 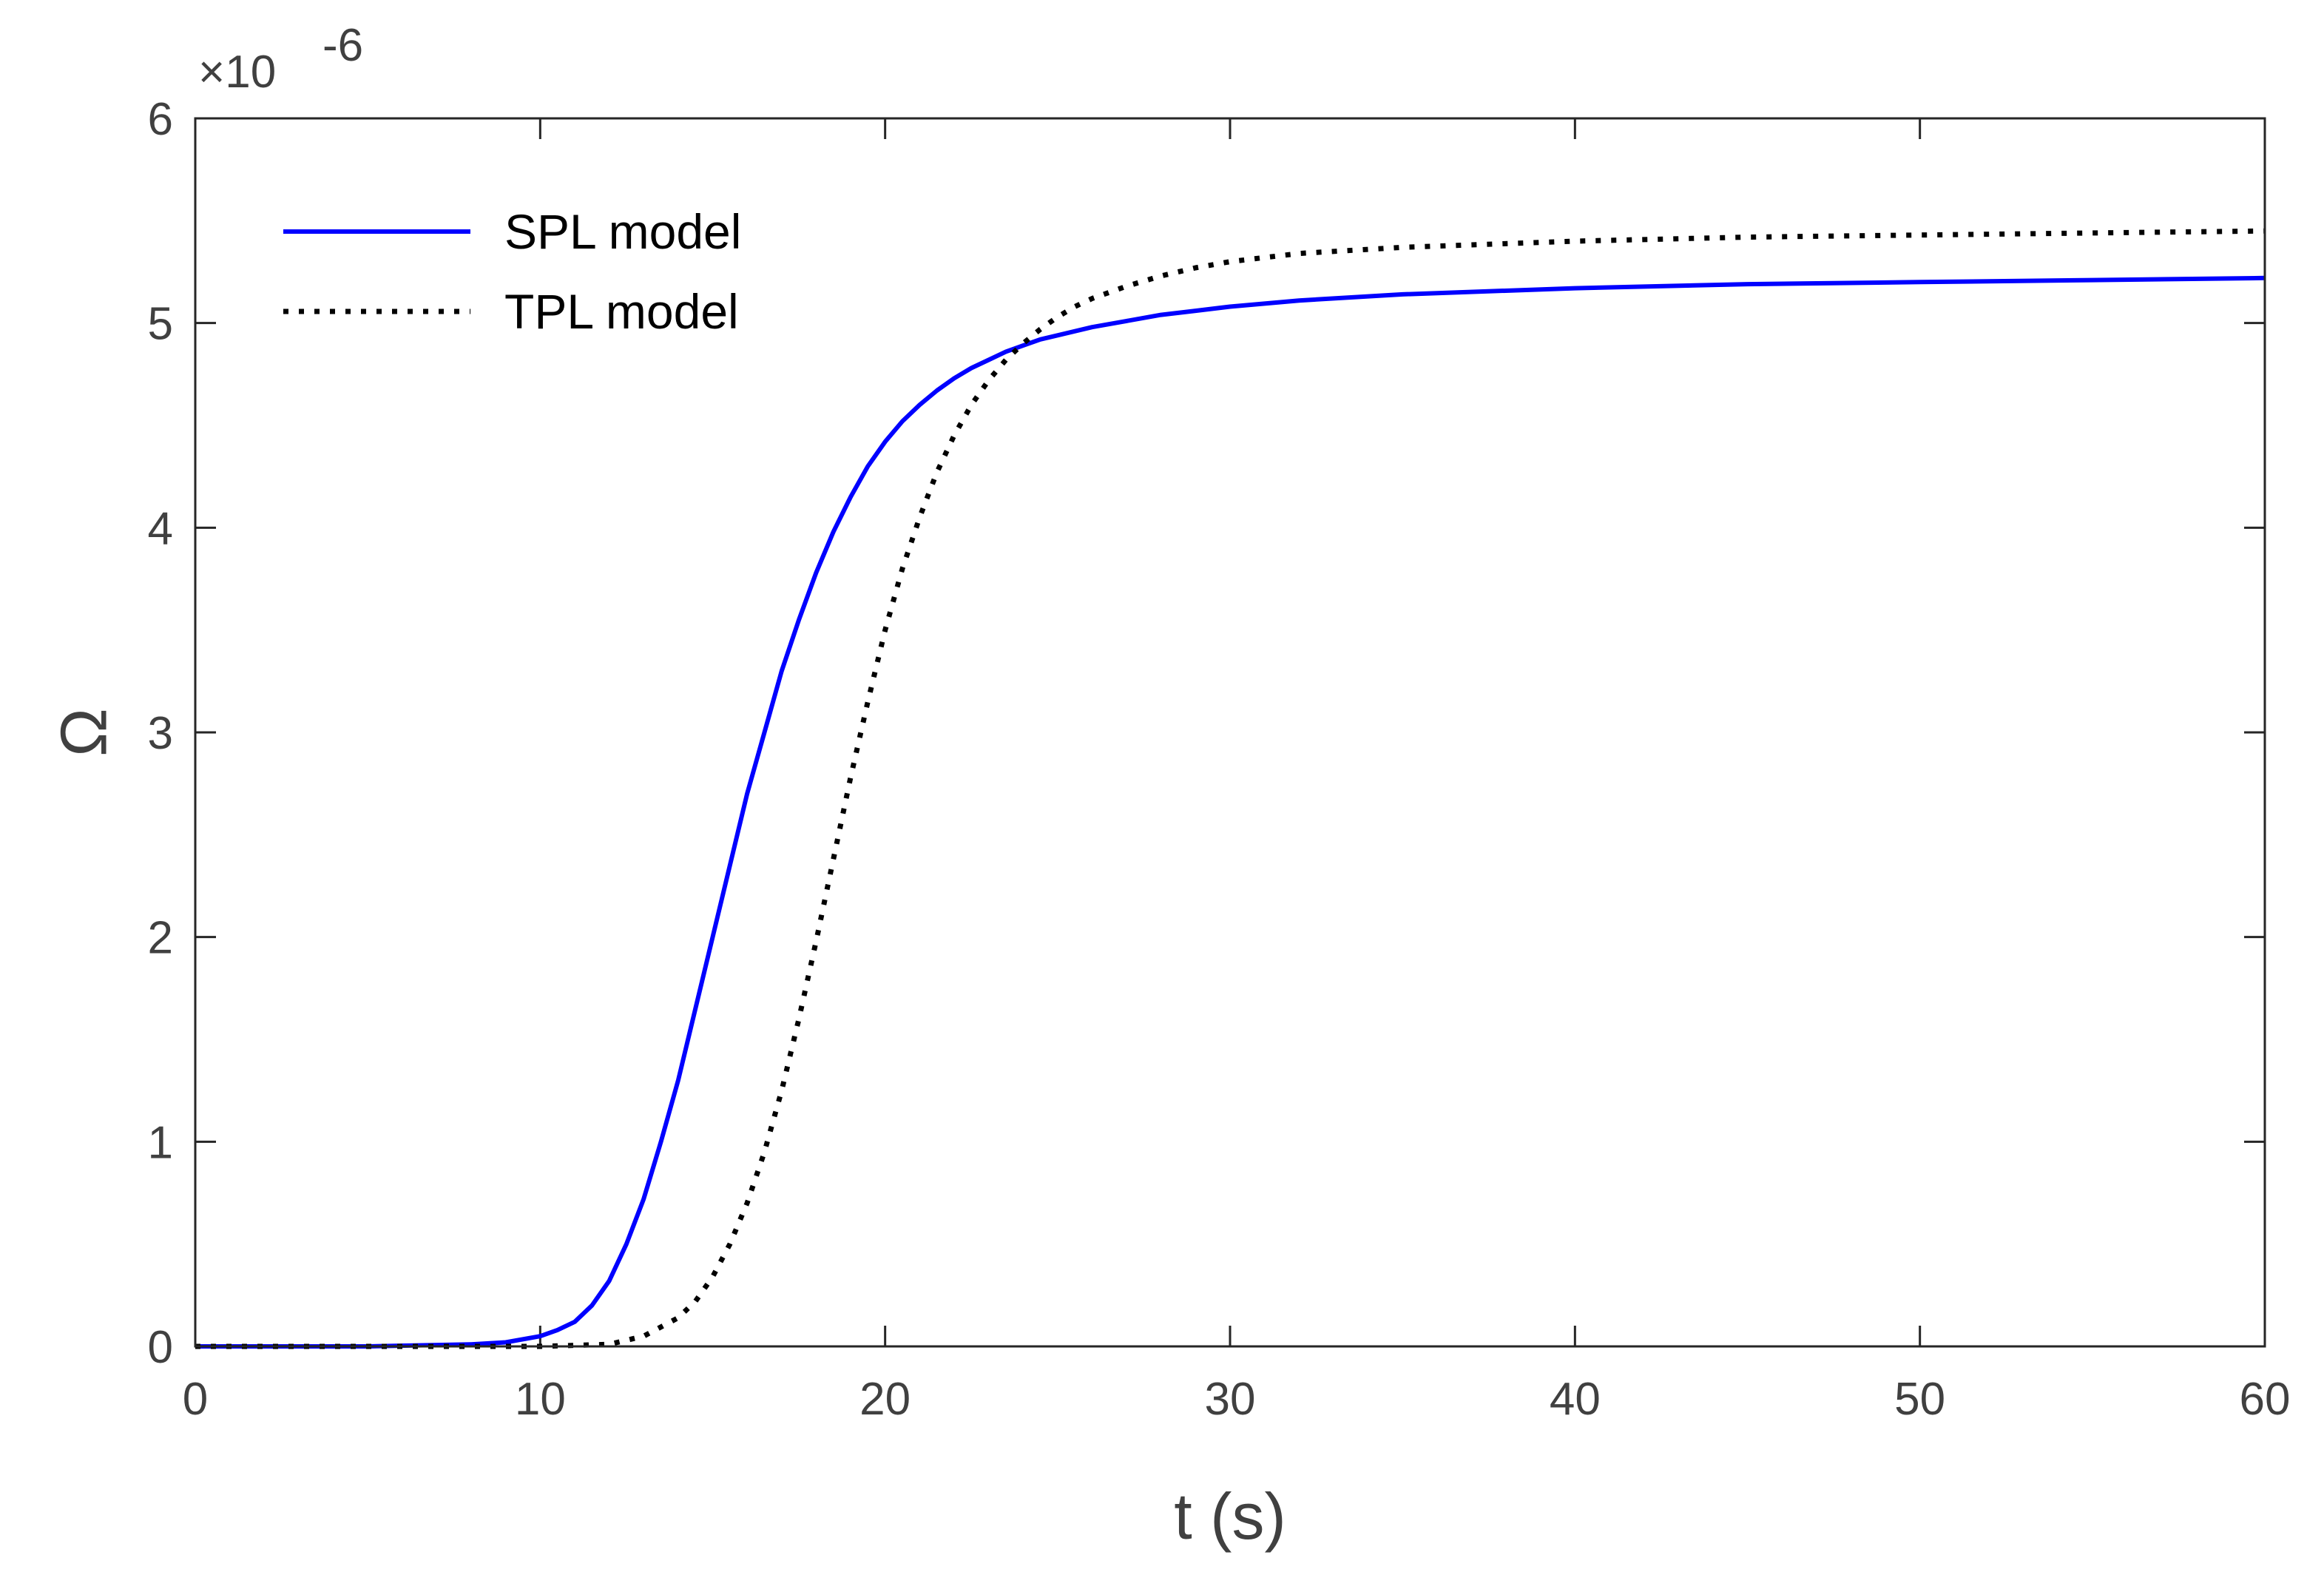 I want to click on x-tick-label: 60, so click(x=2265, y=1399).